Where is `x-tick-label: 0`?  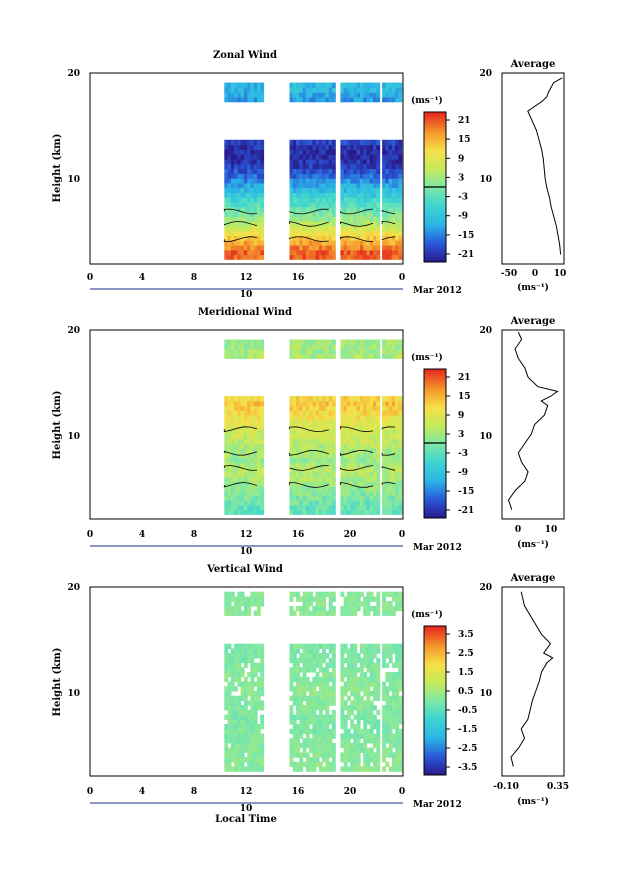 x-tick-label: 0 is located at coordinates (90, 792).